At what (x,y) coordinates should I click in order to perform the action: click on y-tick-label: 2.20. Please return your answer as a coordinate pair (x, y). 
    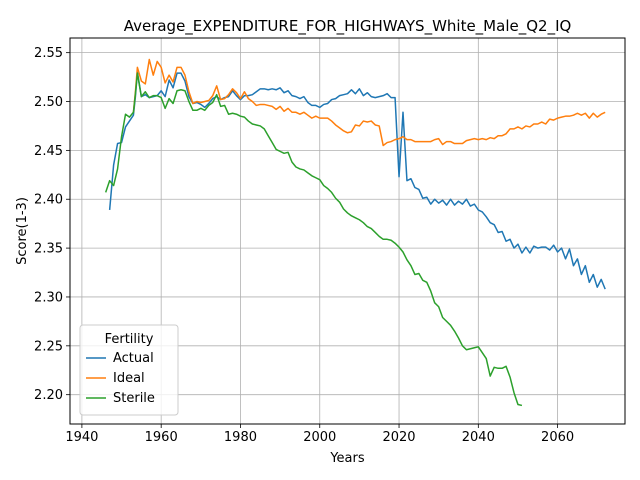
    Looking at the image, I should click on (48, 395).